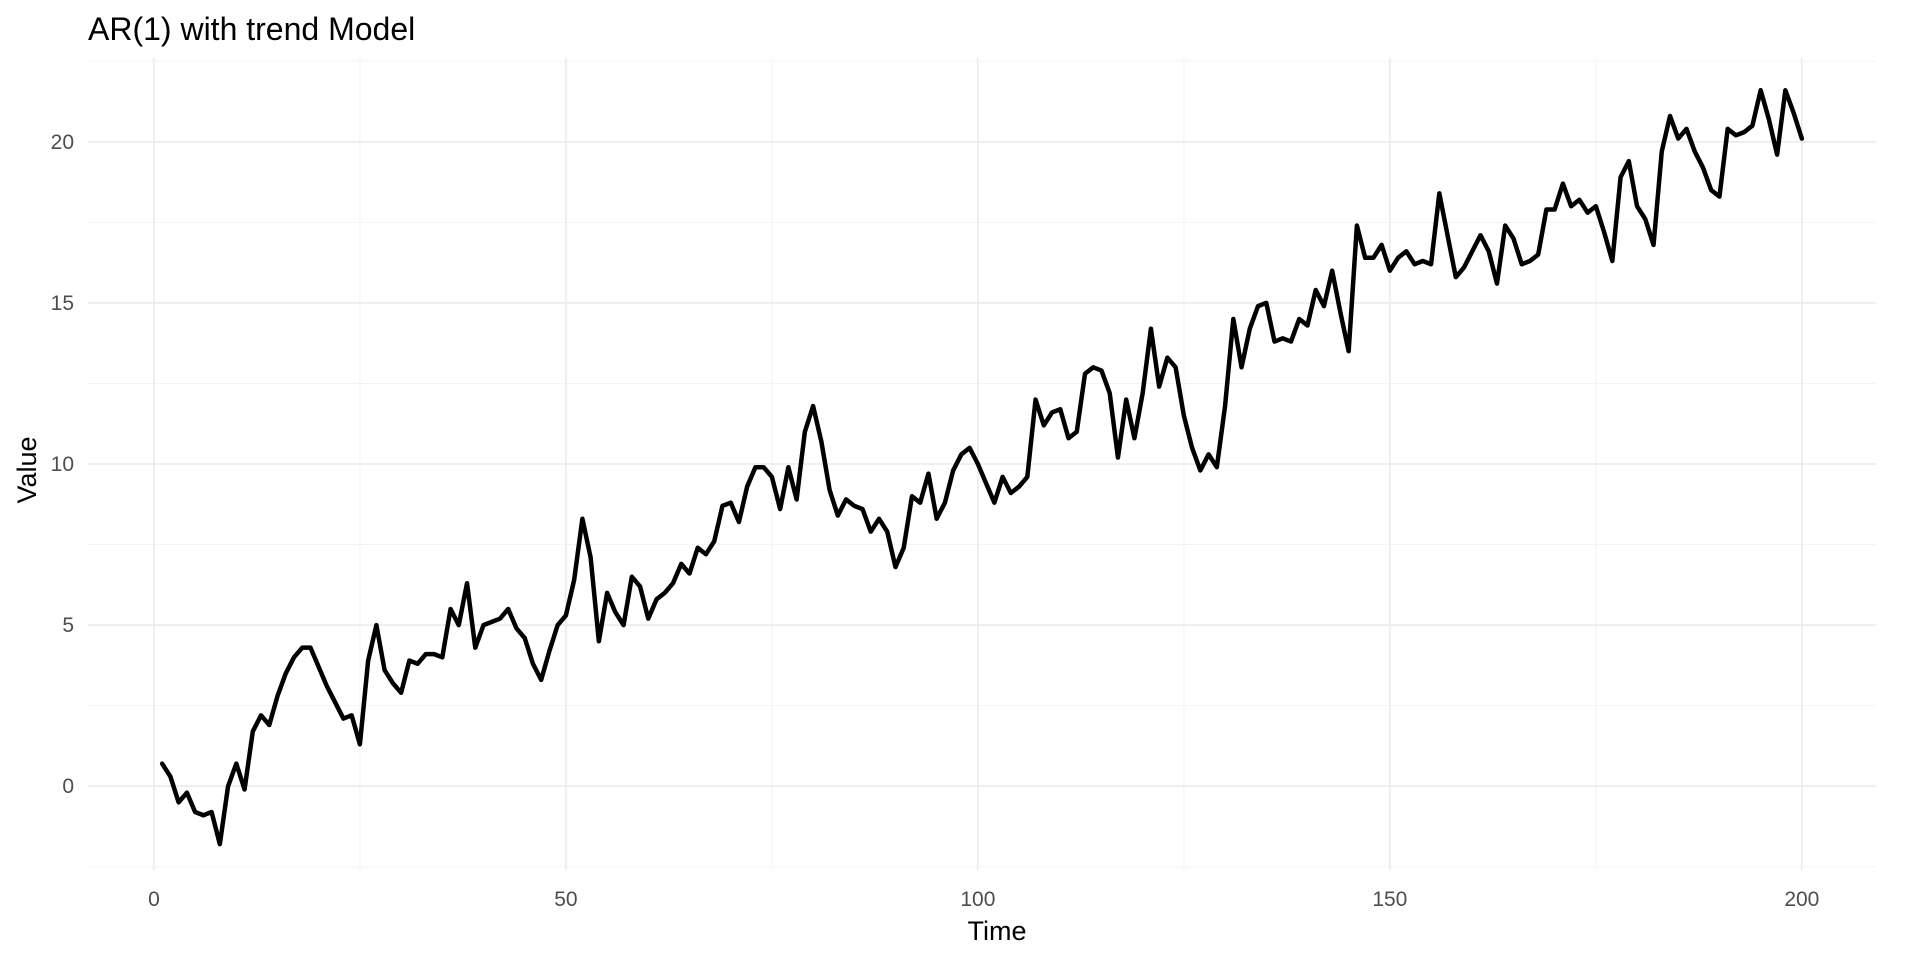 The image size is (1920, 960). What do you see at coordinates (565, 899) in the screenshot?
I see `x-tick-label: 50` at bounding box center [565, 899].